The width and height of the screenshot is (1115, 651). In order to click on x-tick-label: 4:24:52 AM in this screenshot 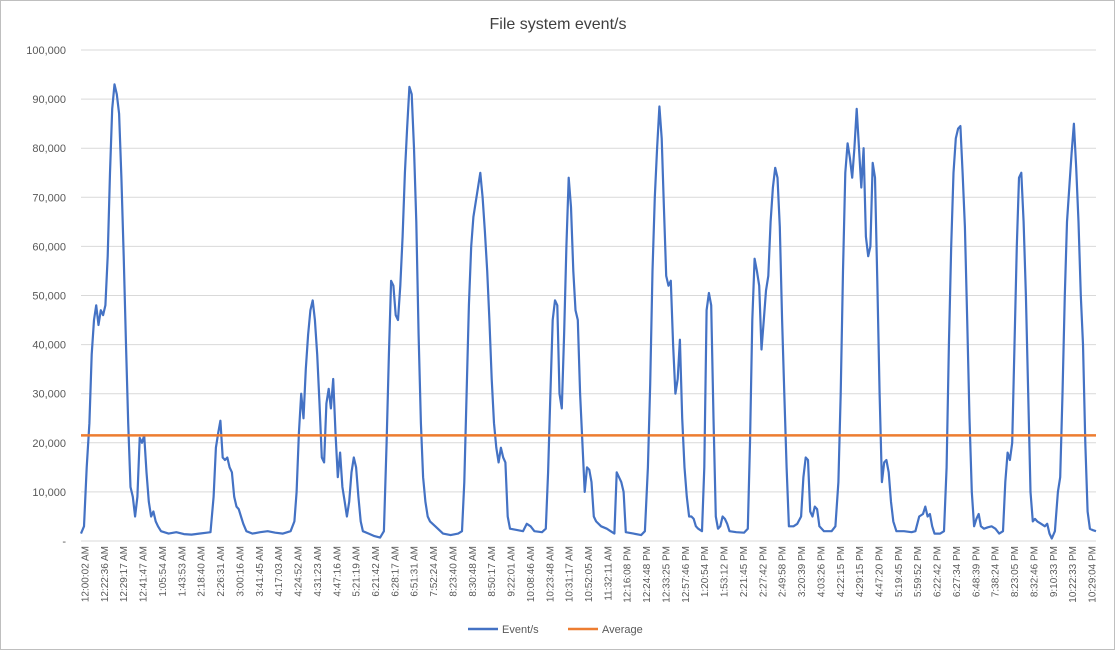, I will do `click(299, 571)`.